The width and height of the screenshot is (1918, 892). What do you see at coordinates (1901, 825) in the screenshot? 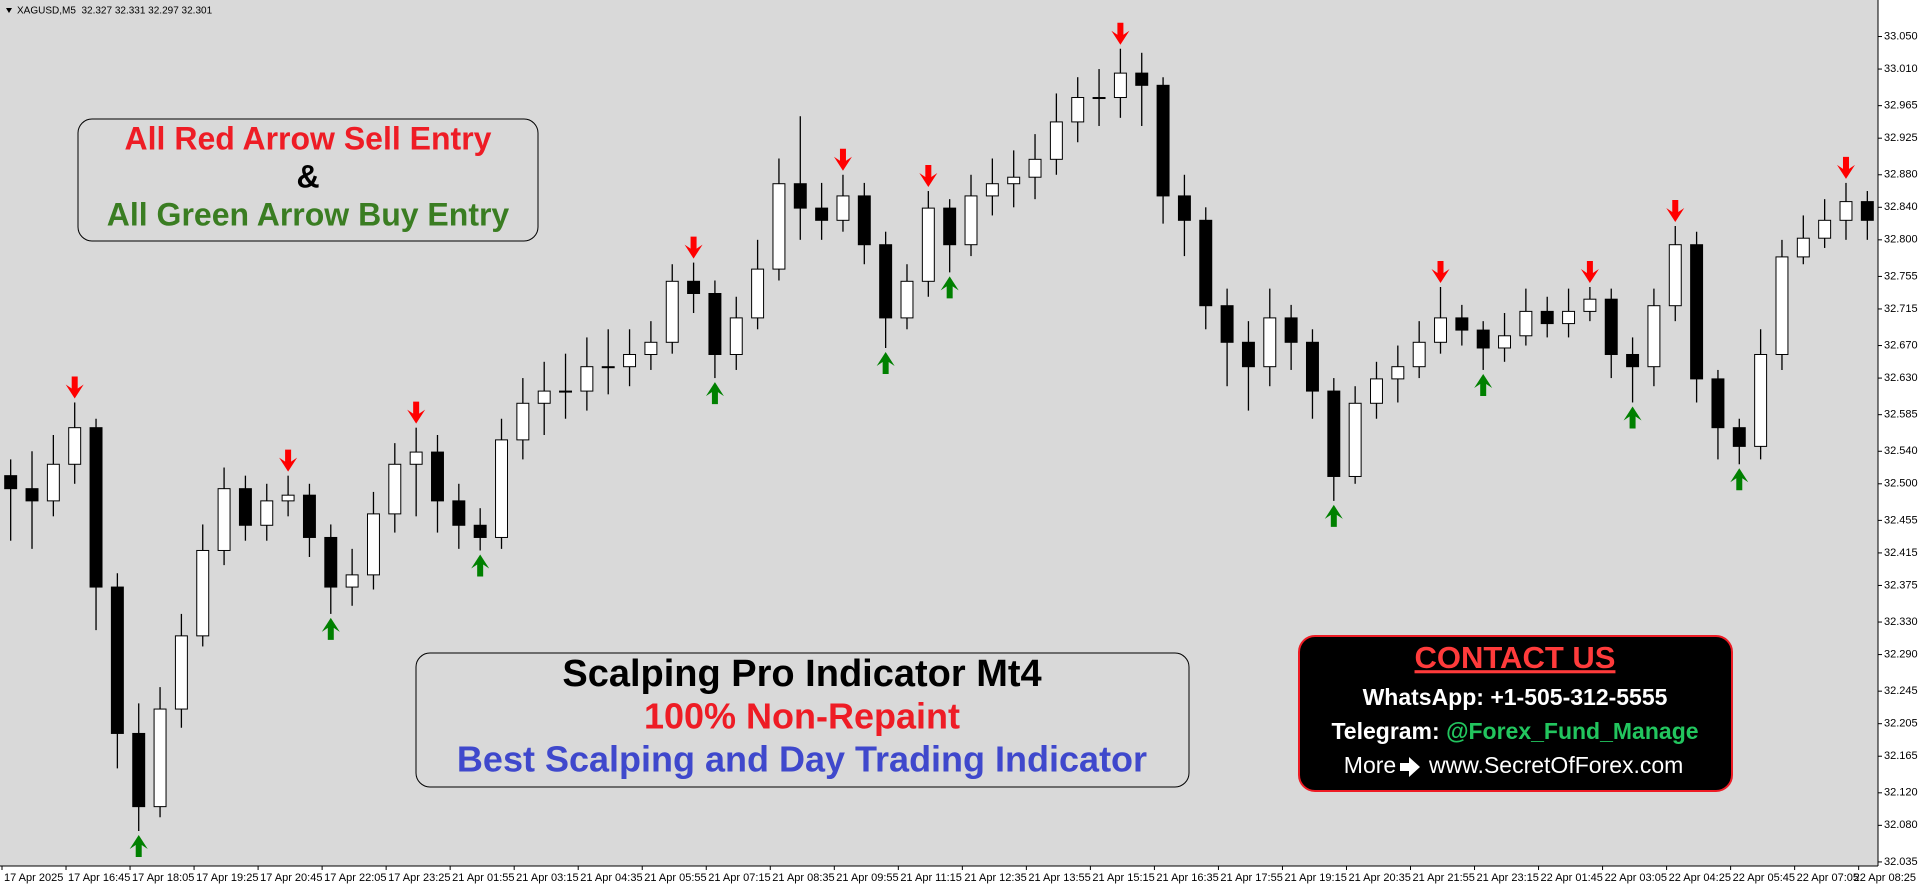
I see `y-tick-label: 32.080` at bounding box center [1901, 825].